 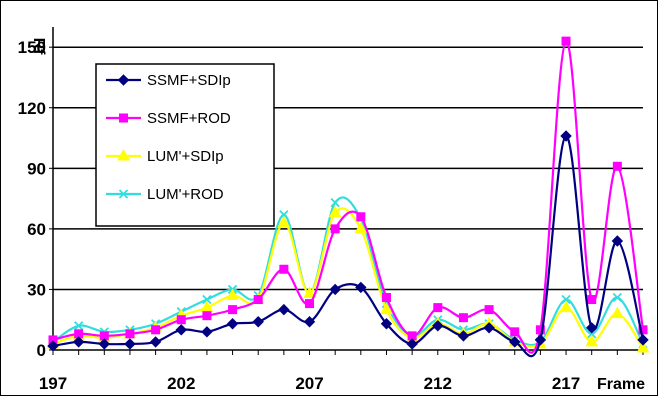 I want to click on legend-label: LUM'+SDIp, so click(x=185, y=156).